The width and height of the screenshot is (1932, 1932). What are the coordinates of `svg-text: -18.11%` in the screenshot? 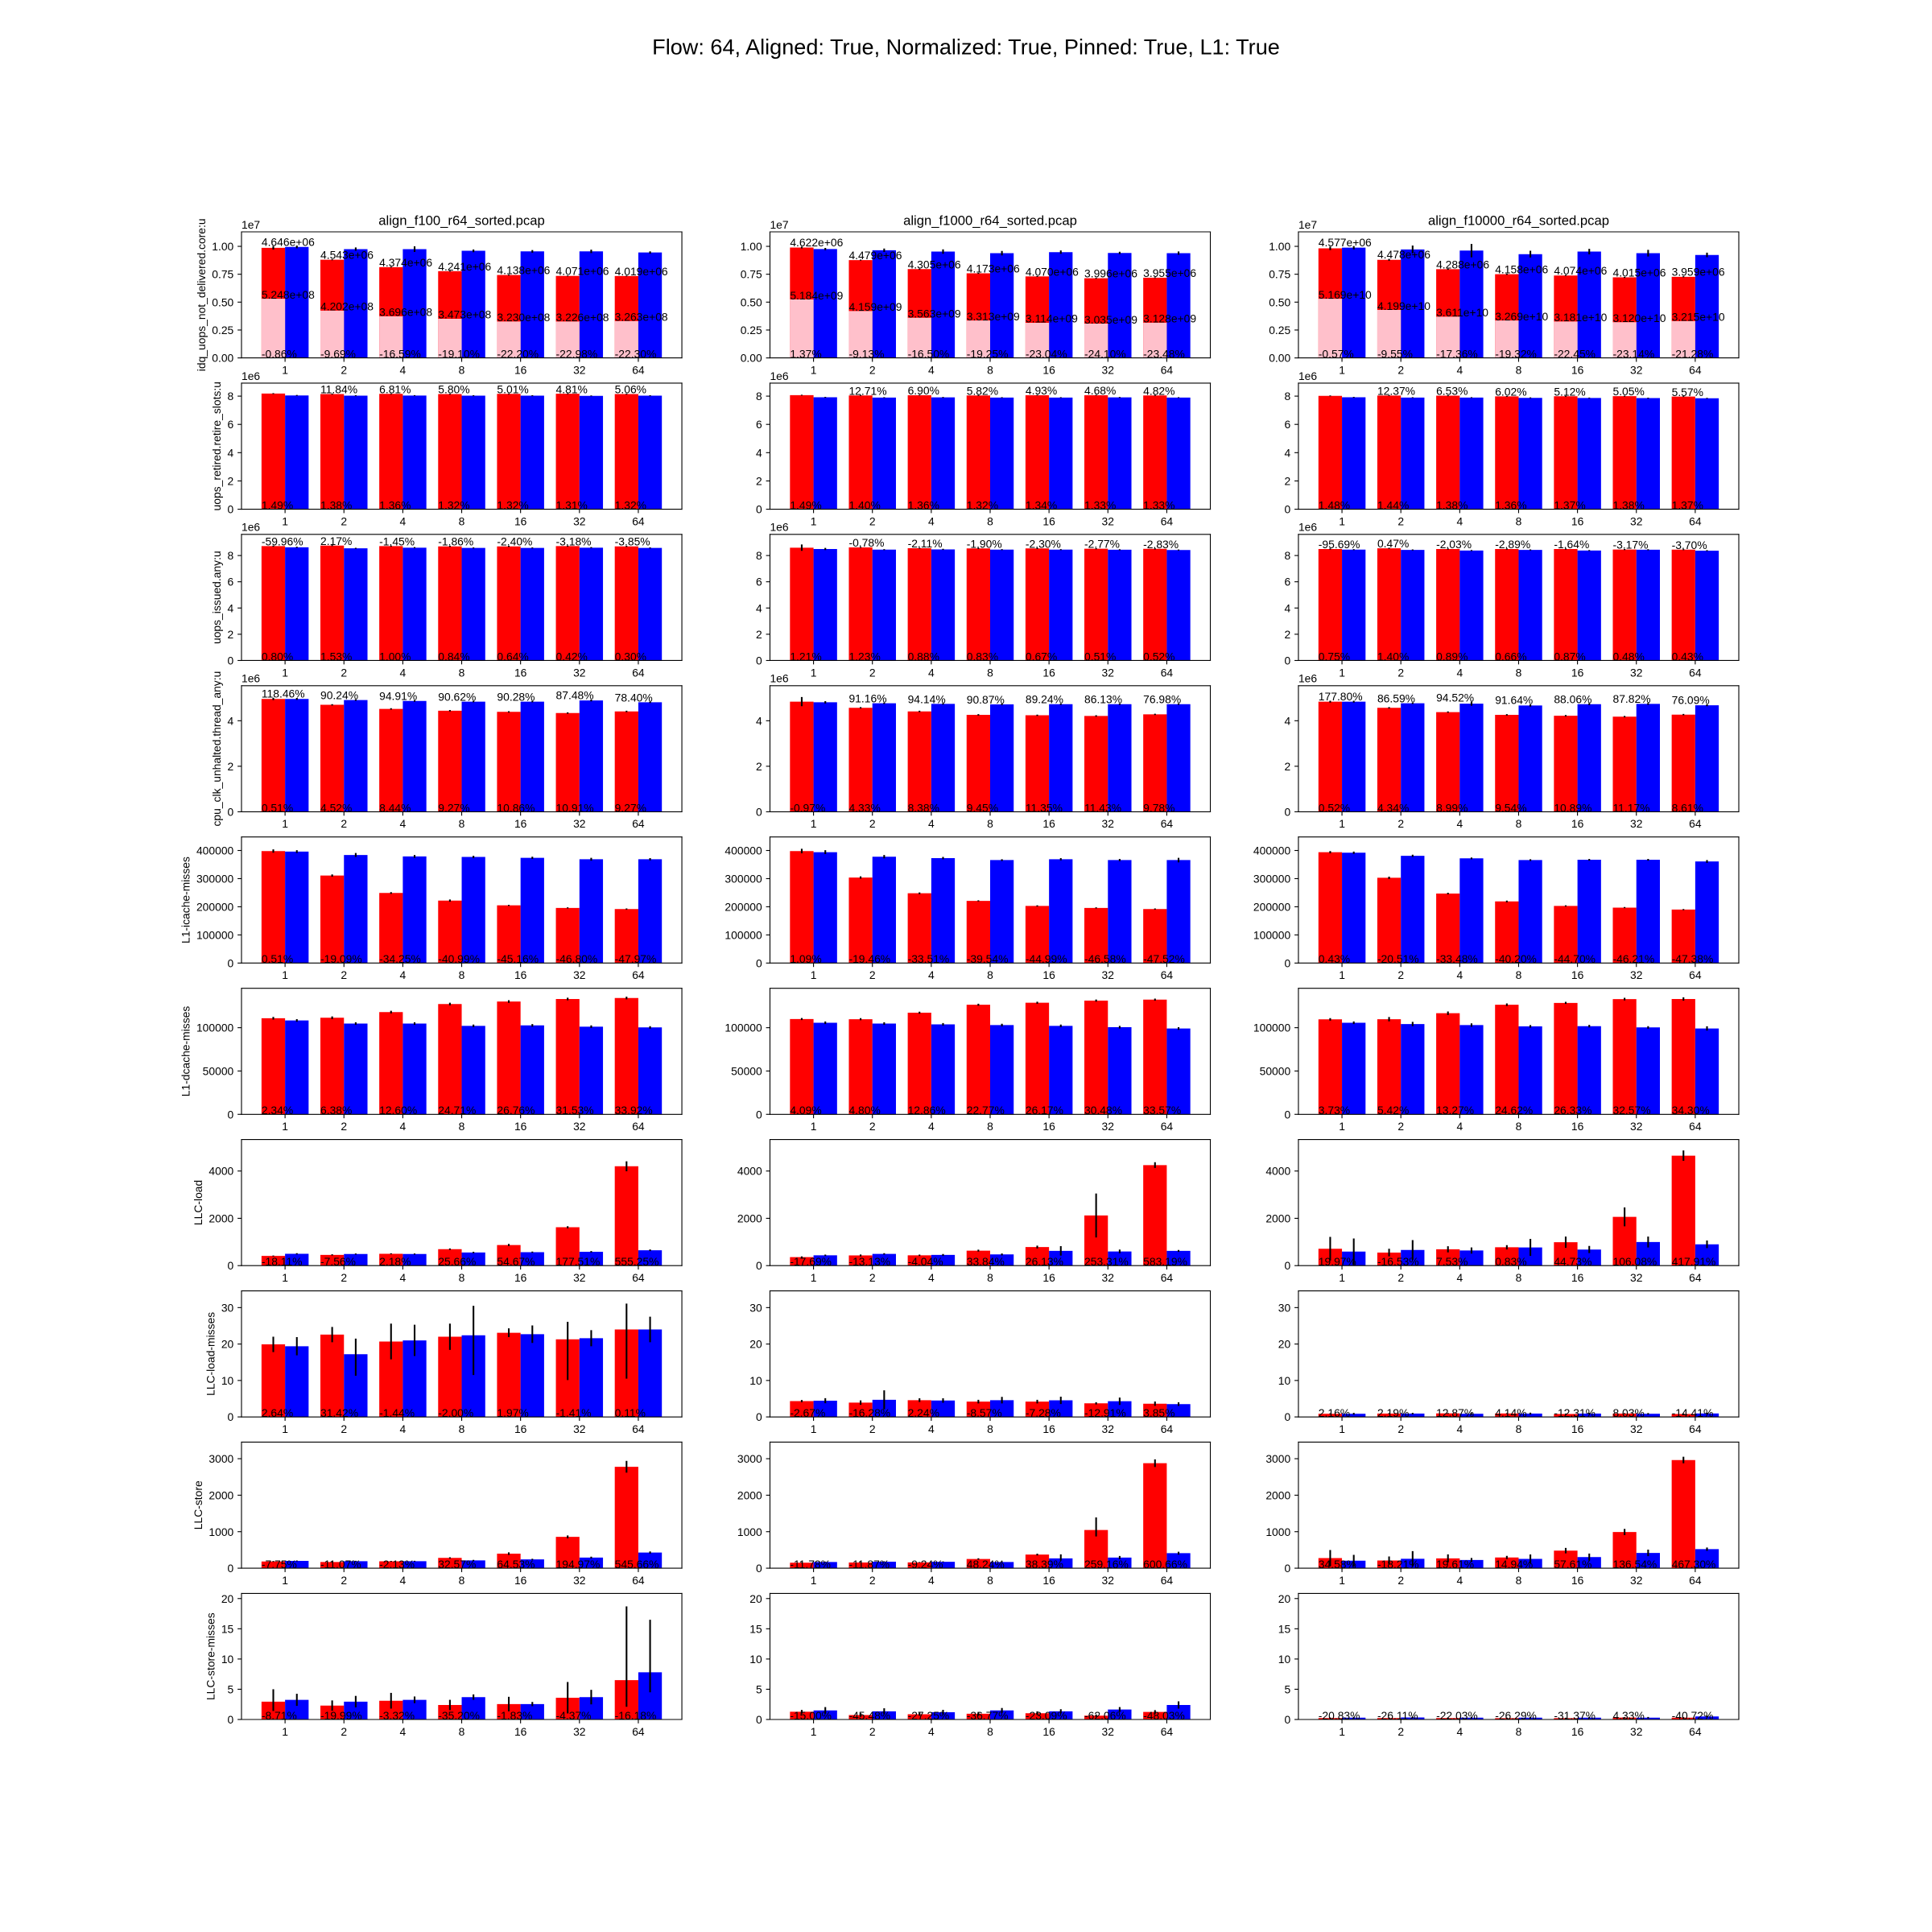 It's located at (282, 1261).